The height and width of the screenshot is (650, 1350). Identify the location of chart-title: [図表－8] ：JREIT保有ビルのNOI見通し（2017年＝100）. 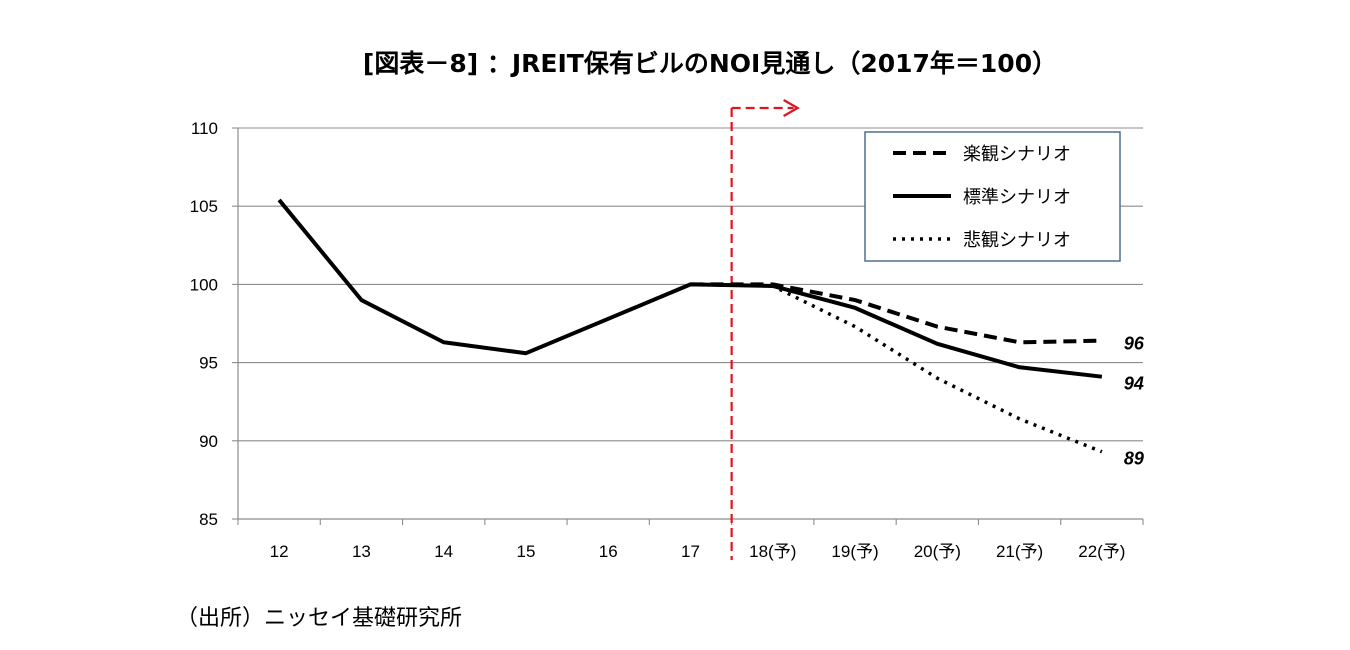
(710, 63).